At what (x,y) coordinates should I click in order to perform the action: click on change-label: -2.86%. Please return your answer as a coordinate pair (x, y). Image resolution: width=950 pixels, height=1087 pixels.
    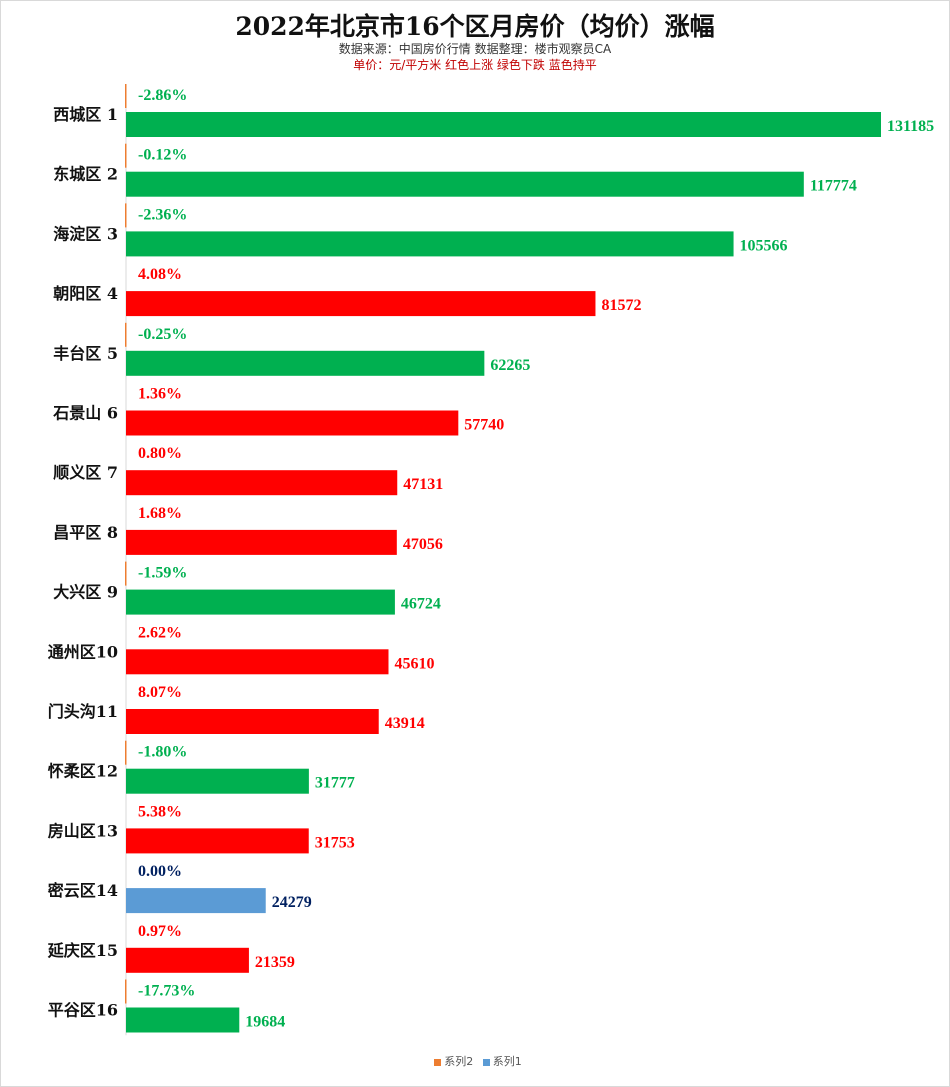
    Looking at the image, I should click on (162, 95).